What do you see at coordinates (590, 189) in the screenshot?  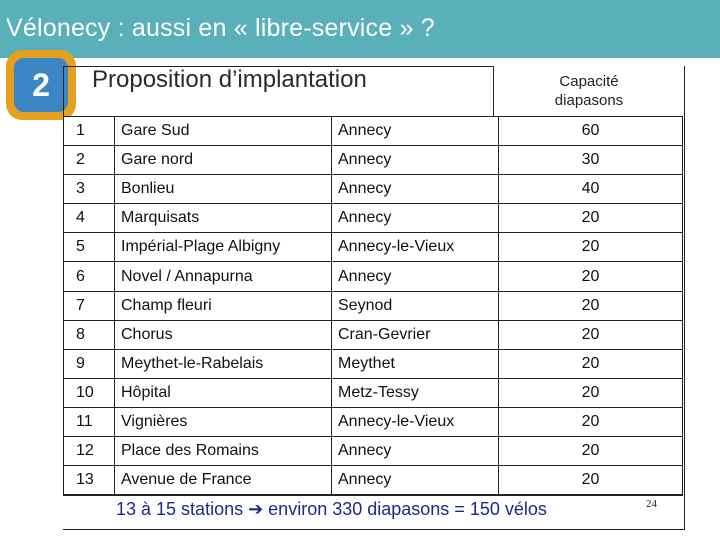 I see `station-capacity: 40` at bounding box center [590, 189].